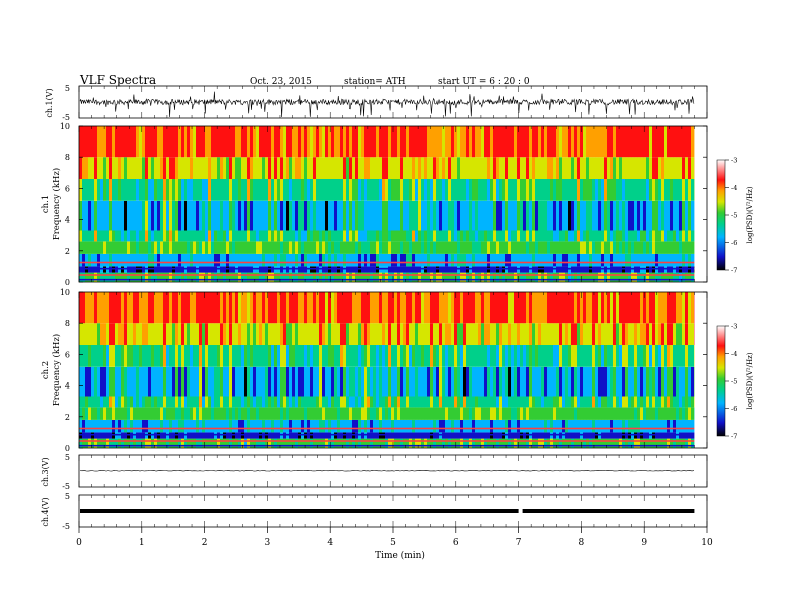 This screenshot has width=792, height=612. What do you see at coordinates (374, 472) in the screenshot?
I see `ch3-waveform-panel: 5 -5 ch.3(V)` at bounding box center [374, 472].